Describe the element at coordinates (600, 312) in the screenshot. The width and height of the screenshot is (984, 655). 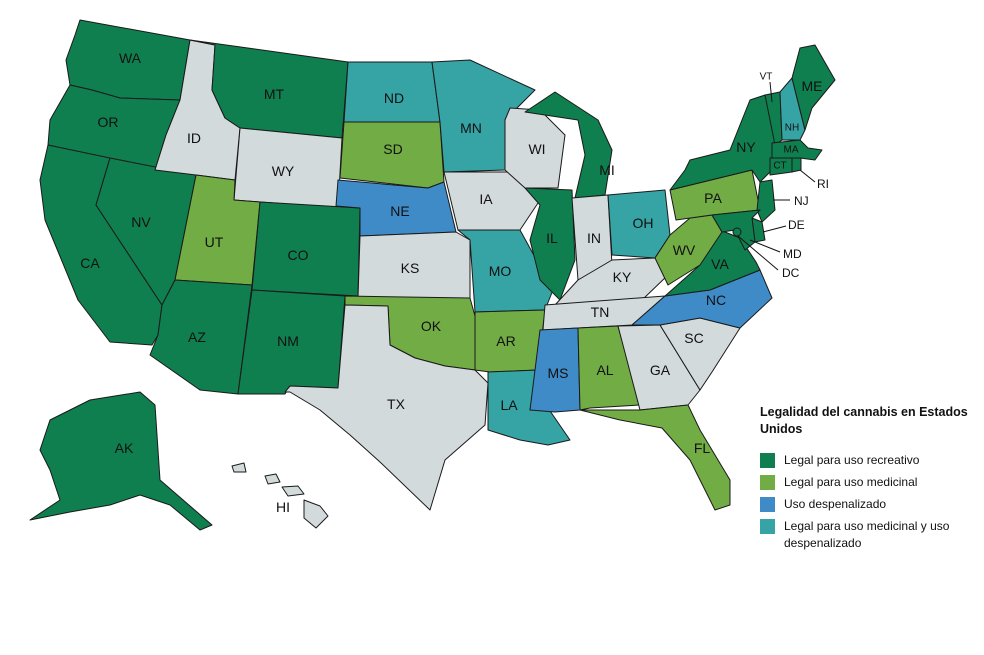
I see `label-tn: TN` at that location.